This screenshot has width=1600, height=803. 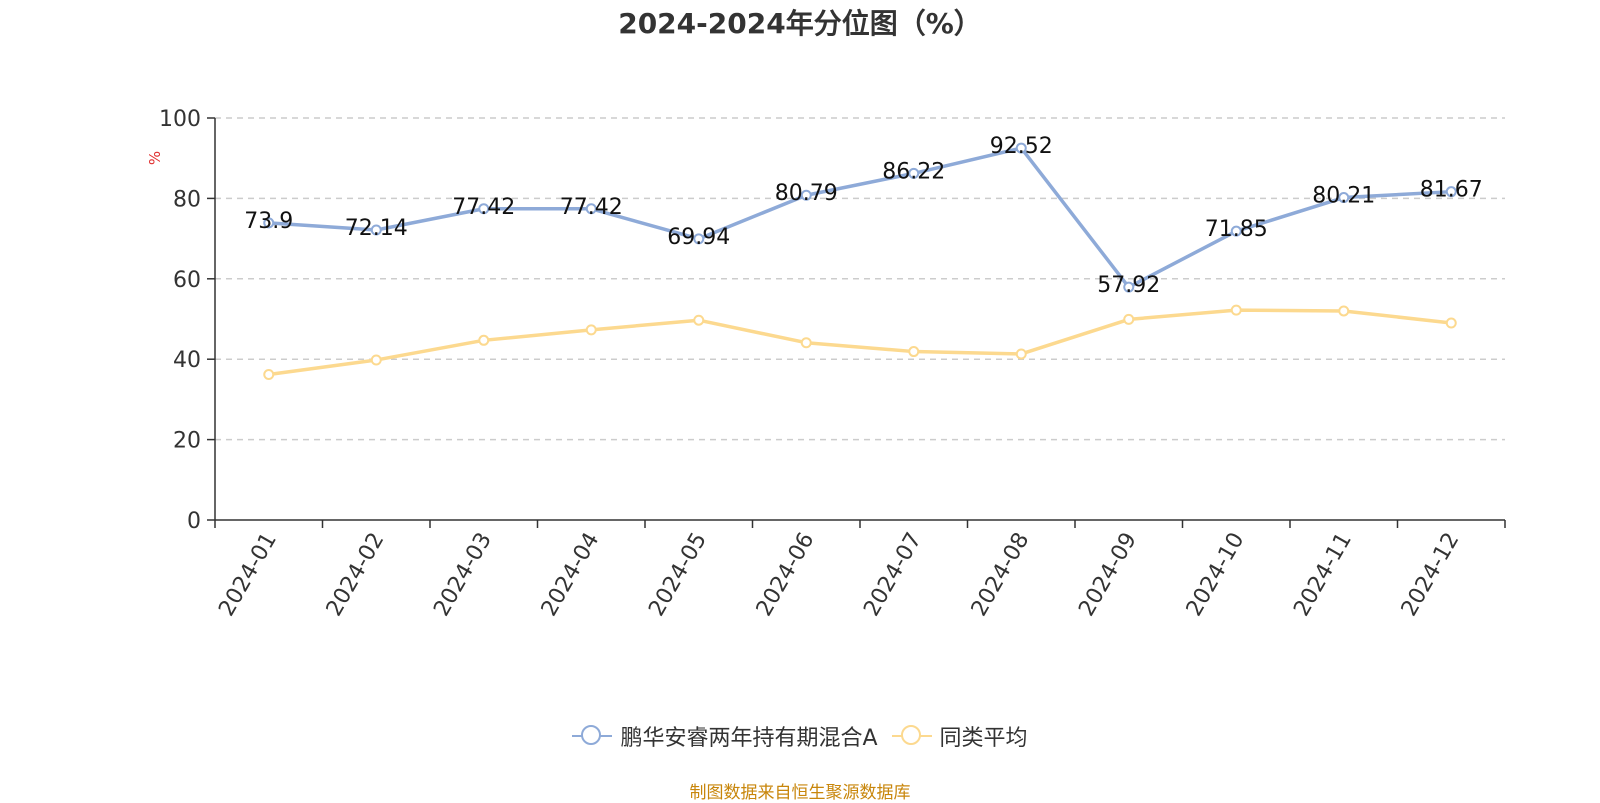 What do you see at coordinates (463, 575) in the screenshot?
I see `x-tick-label: 2024-03` at bounding box center [463, 575].